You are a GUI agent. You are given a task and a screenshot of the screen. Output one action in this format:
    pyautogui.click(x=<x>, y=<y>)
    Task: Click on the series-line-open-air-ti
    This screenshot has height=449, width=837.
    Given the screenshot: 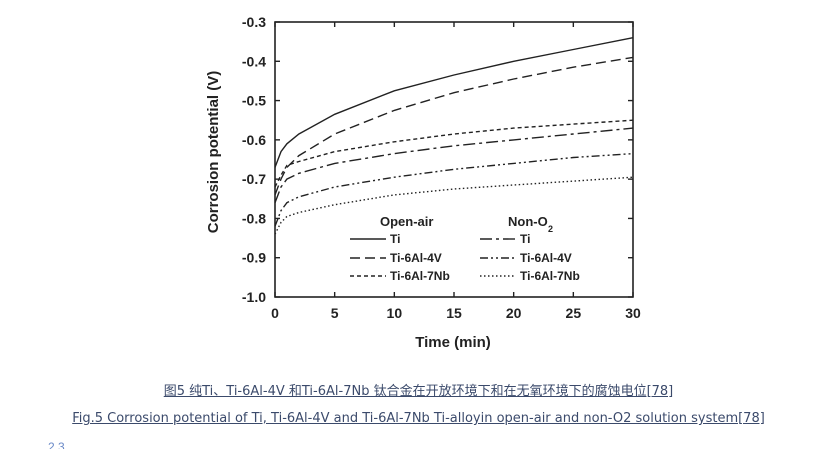 What is the action you would take?
    pyautogui.click(x=454, y=102)
    